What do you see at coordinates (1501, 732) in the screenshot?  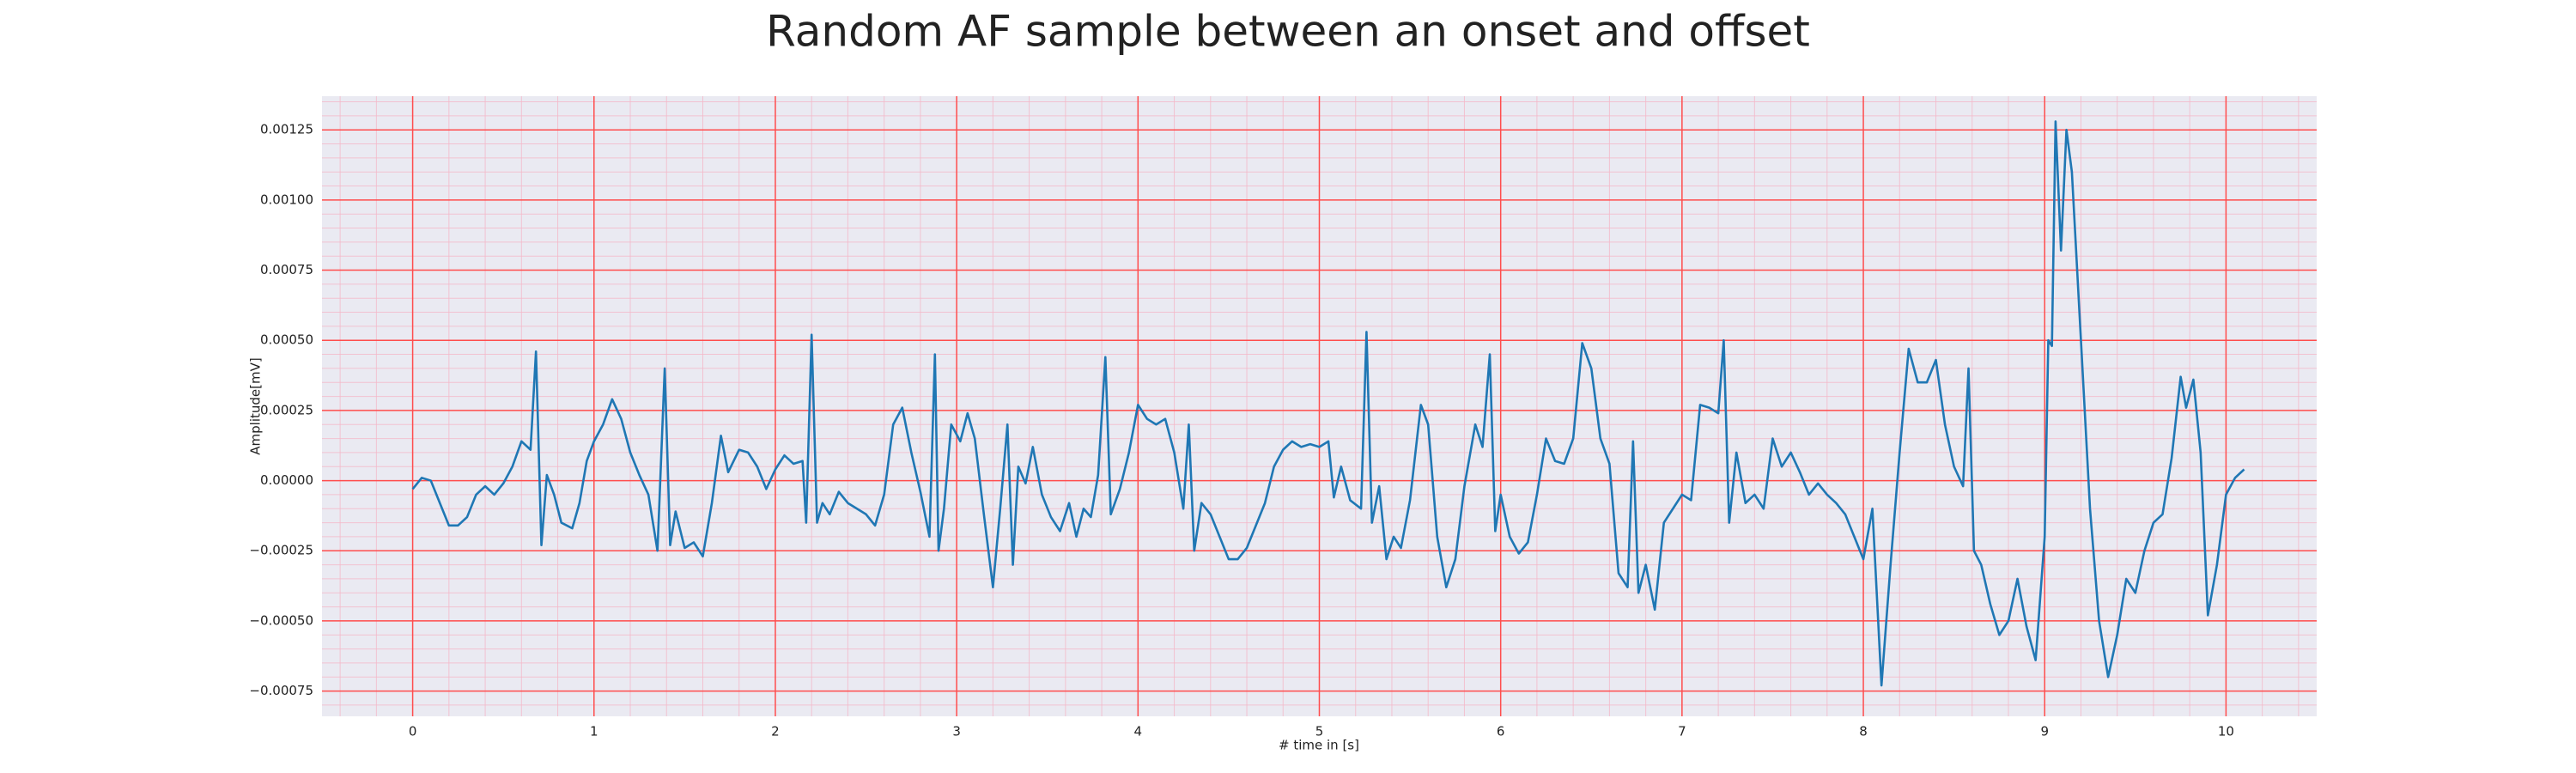 I see `x-tick-label: 6` at bounding box center [1501, 732].